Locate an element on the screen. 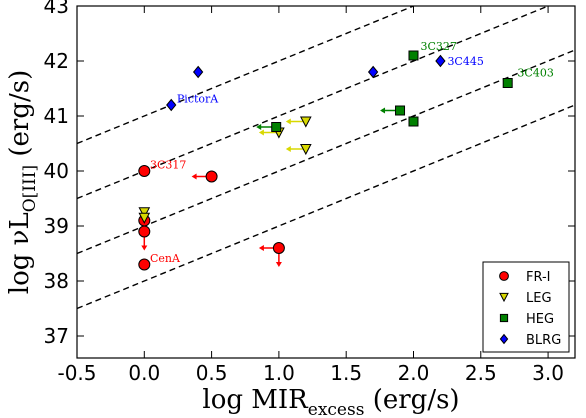 The image size is (586, 418). y-tick-label: 41 is located at coordinates (56, 116).